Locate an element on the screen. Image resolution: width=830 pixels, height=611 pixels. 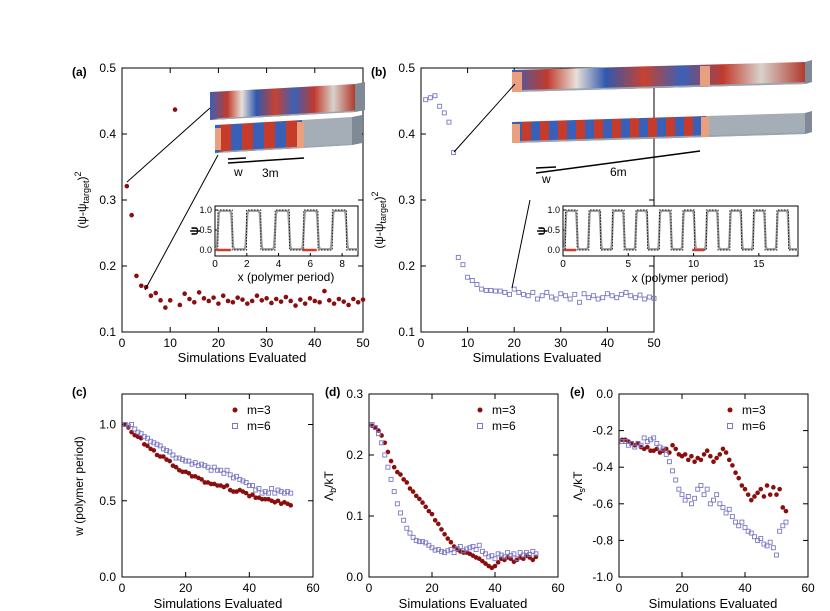
plot-frame is located at coordinates (217, 485).